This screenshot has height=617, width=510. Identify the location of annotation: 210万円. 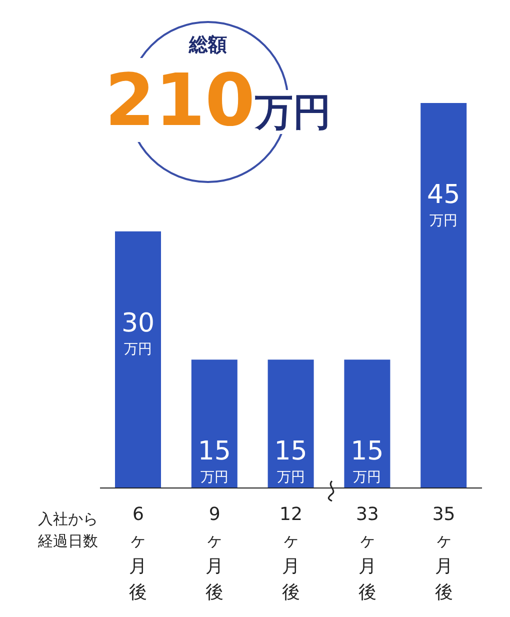
(218, 100).